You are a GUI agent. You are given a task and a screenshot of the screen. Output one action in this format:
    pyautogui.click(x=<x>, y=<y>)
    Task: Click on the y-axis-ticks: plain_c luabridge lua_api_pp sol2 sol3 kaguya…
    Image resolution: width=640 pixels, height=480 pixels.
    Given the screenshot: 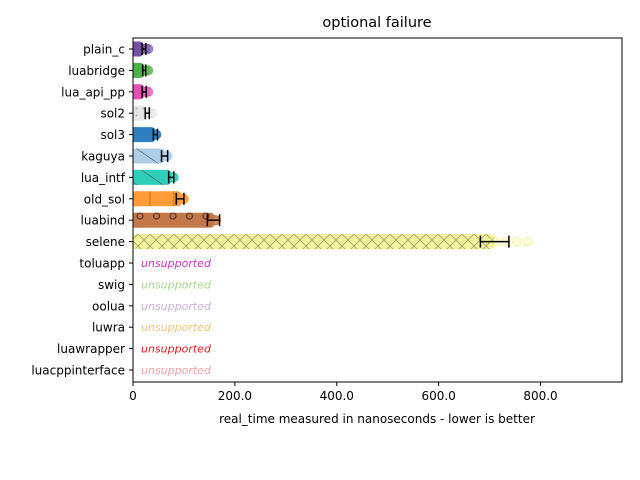 What is the action you would take?
    pyautogui.click(x=82, y=210)
    